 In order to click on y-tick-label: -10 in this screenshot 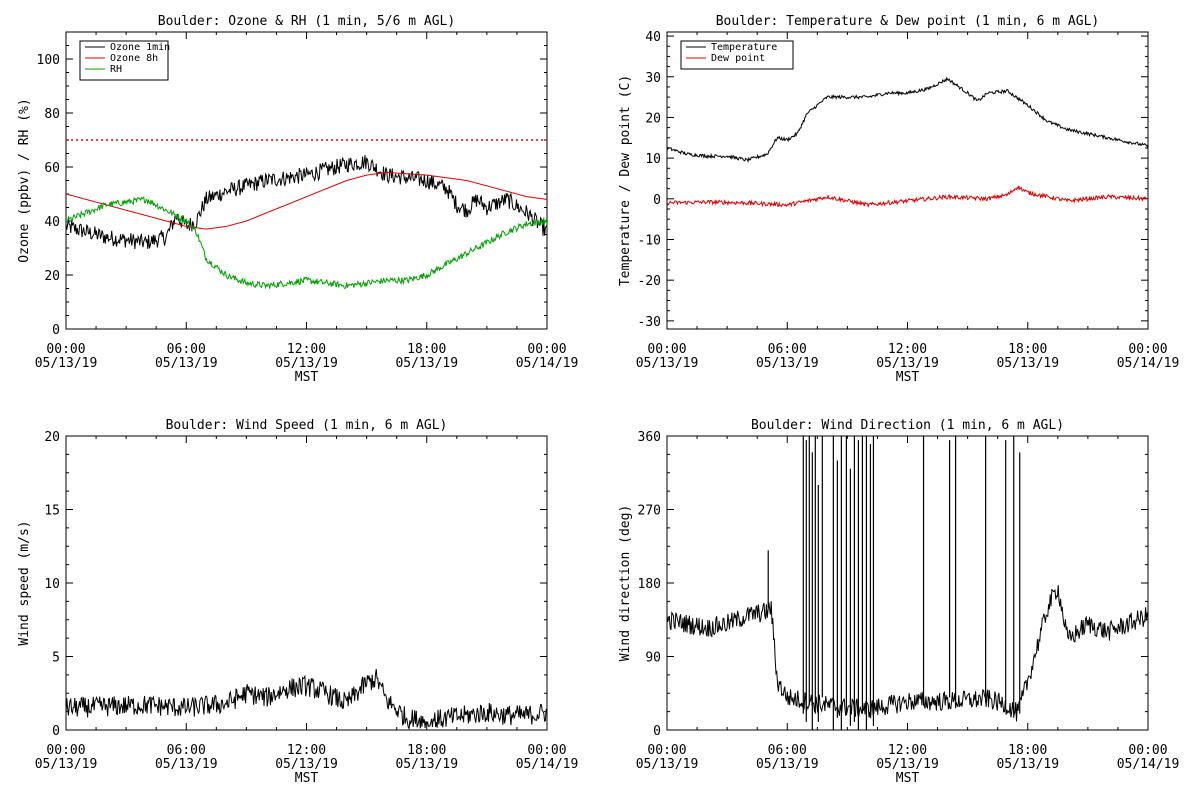, I will do `click(649, 240)`.